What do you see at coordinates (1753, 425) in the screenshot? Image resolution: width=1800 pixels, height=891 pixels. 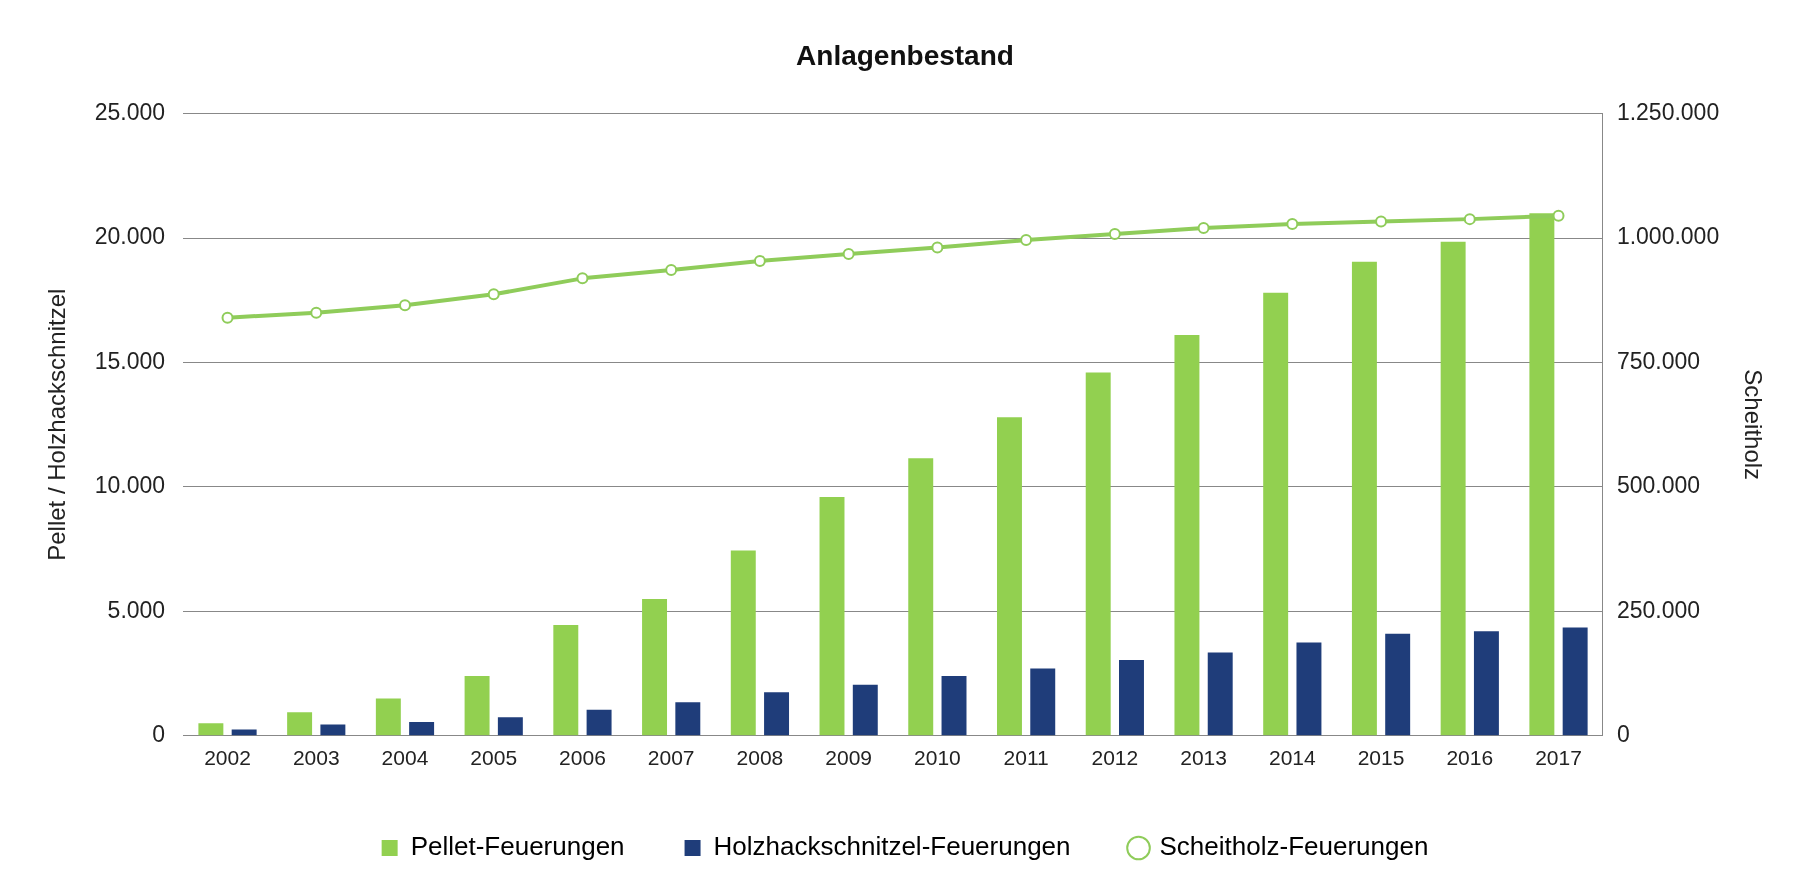 I see `y2-axis-title: Scheitholz` at bounding box center [1753, 425].